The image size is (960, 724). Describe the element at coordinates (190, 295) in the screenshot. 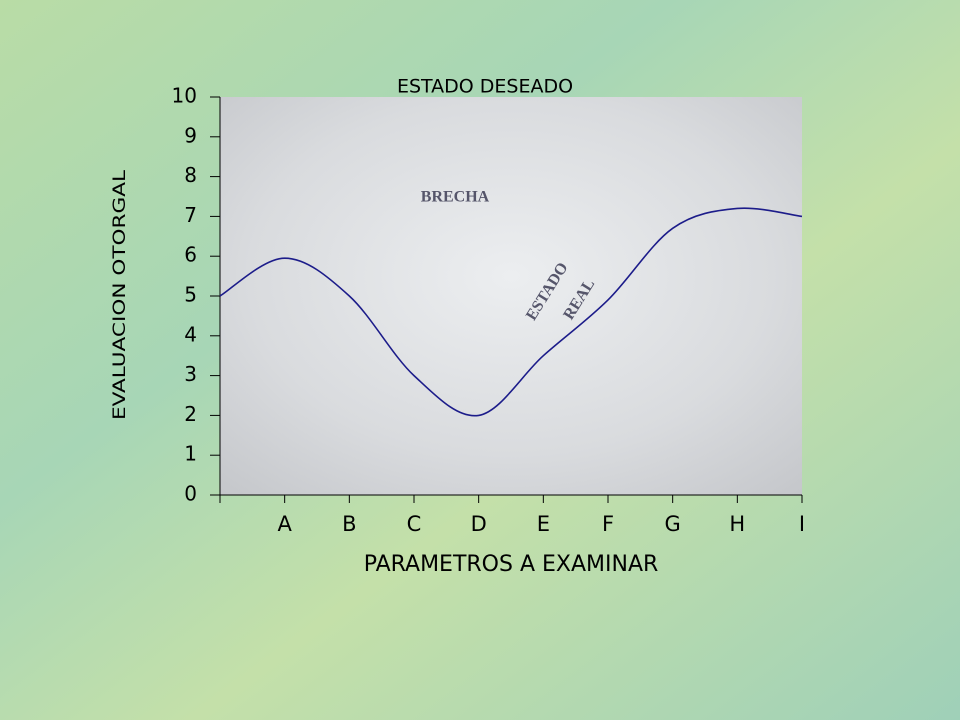

I see `y-tick-label: 5` at that location.